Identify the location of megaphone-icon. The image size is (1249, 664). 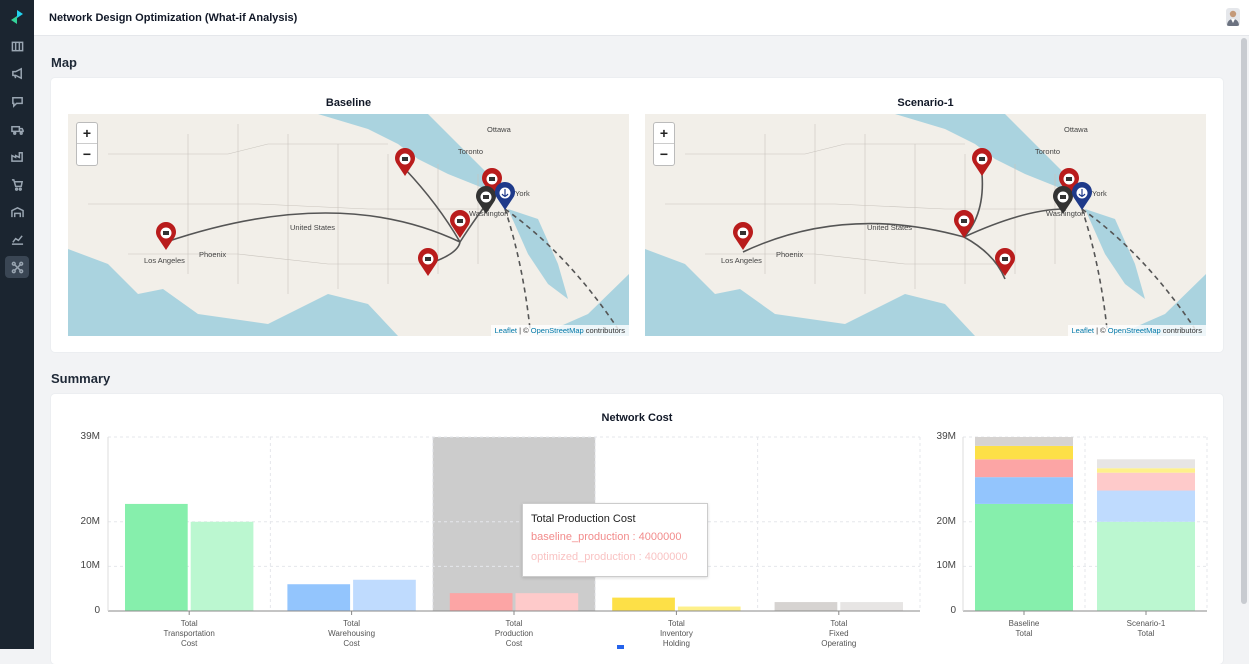
(16, 73).